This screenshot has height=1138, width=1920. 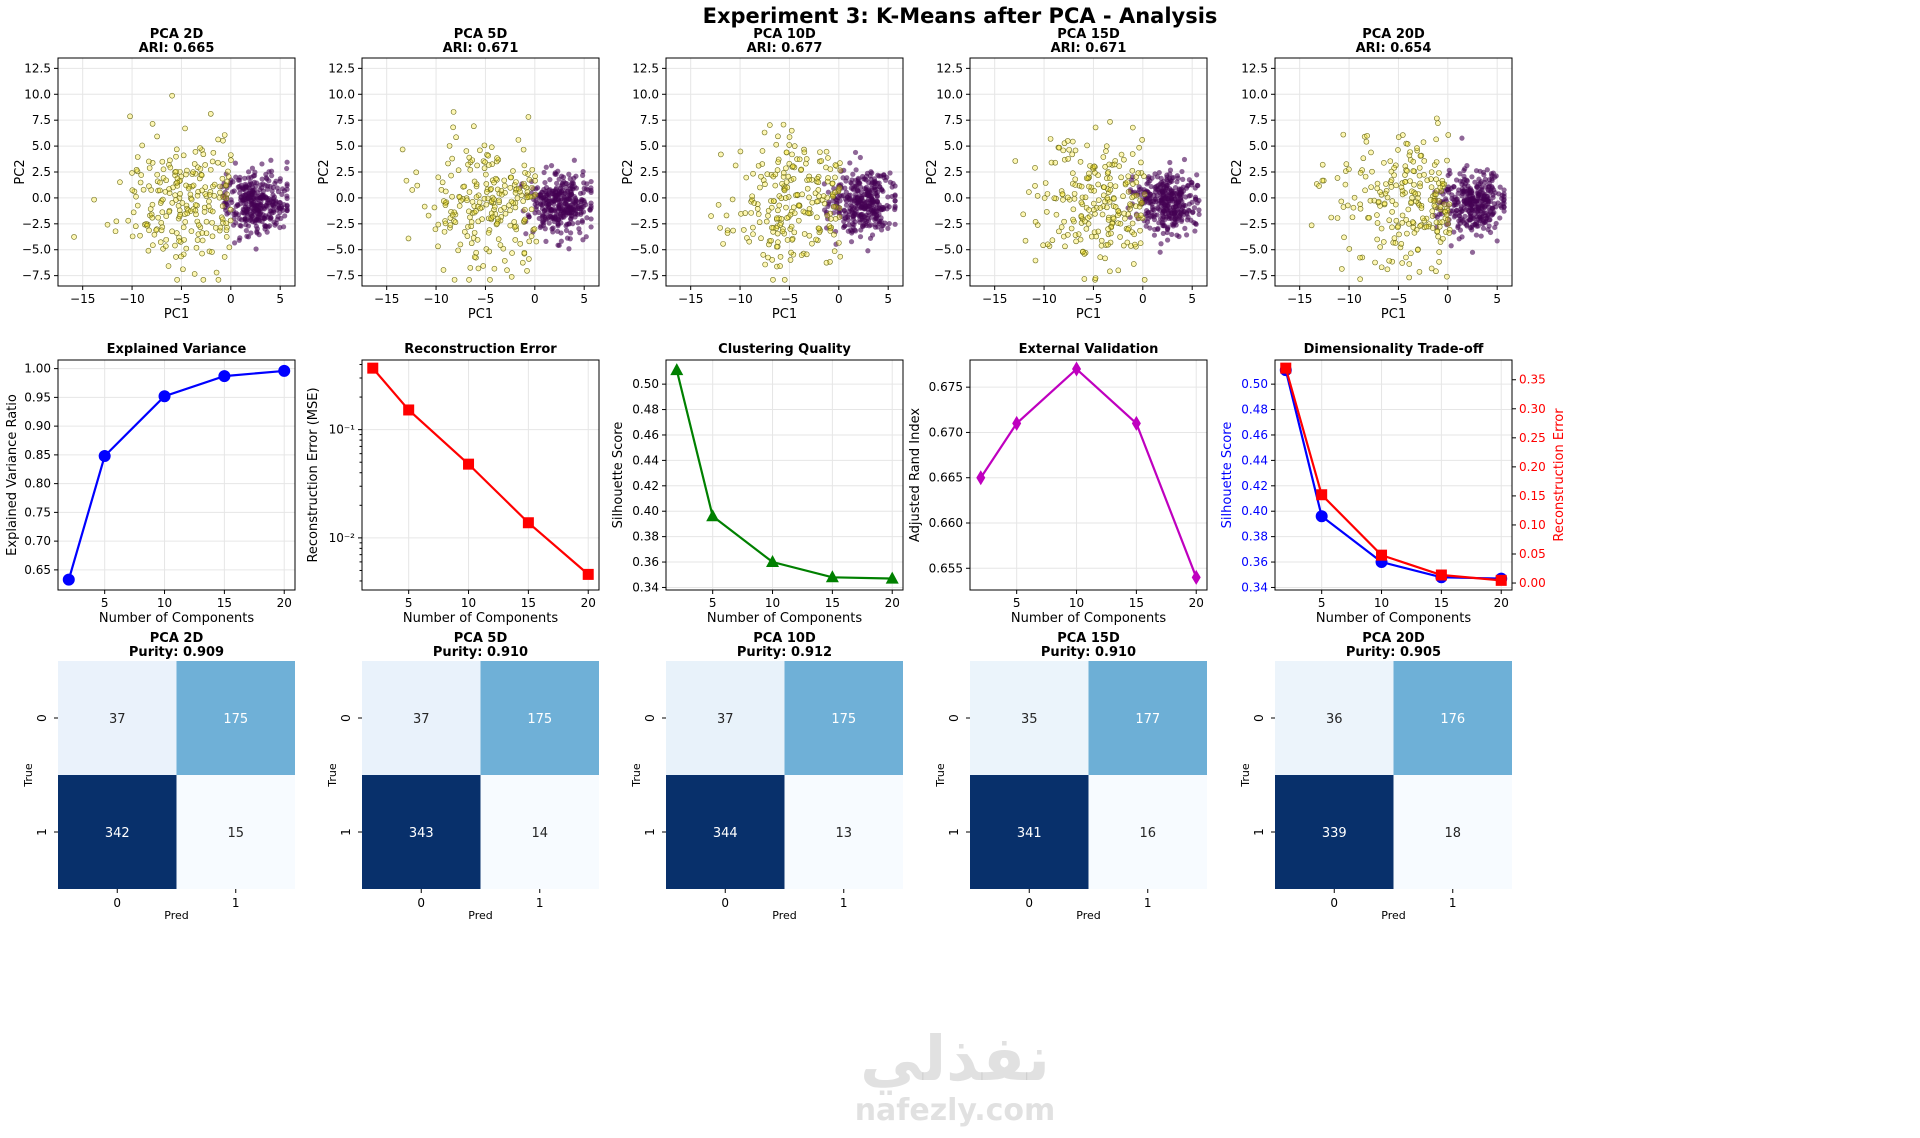 I want to click on data-point, so click(x=1382, y=555).